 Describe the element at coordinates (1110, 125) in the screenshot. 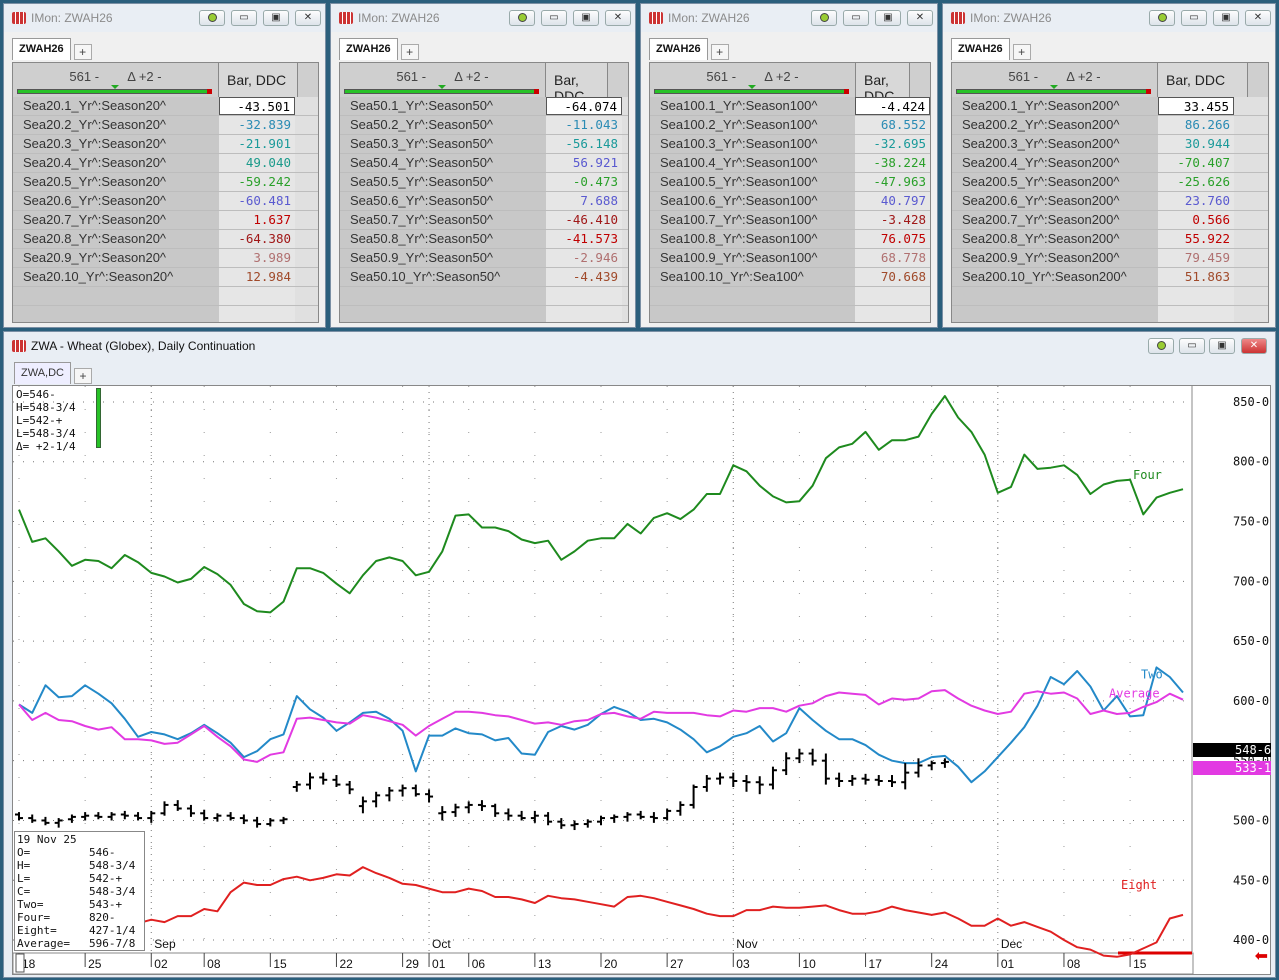

I see `table-row: Sea200.2_Yr^:Season200^ 86.266` at that location.